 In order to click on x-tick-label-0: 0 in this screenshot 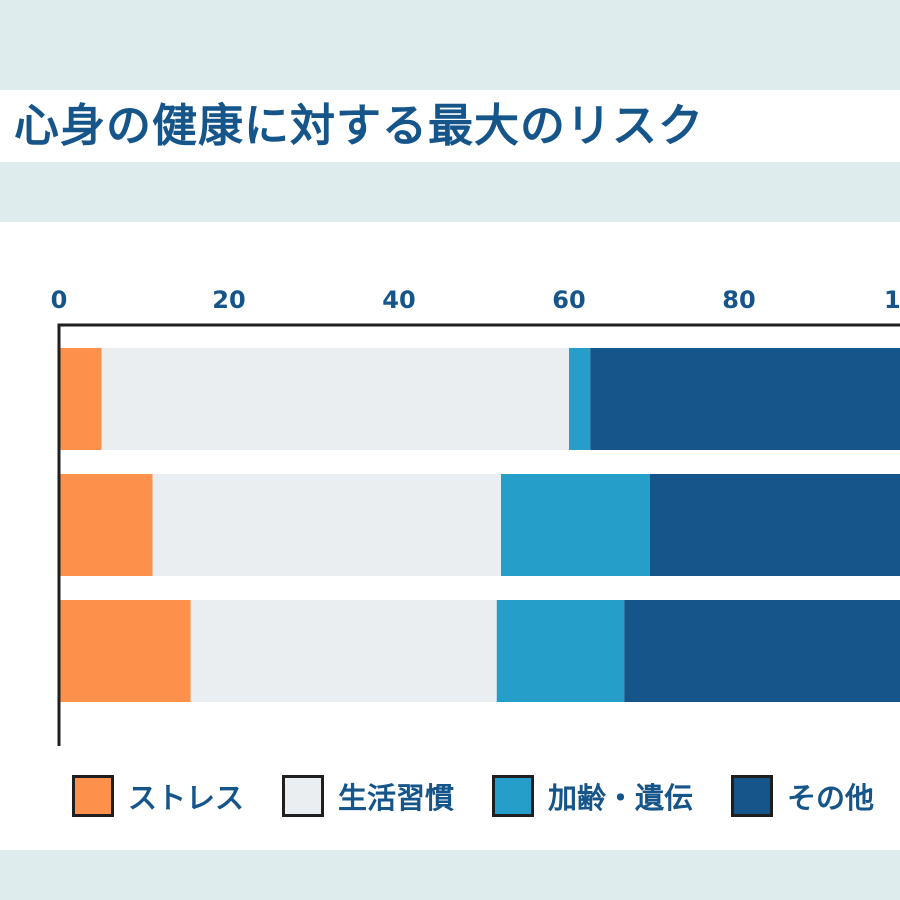, I will do `click(59, 300)`.